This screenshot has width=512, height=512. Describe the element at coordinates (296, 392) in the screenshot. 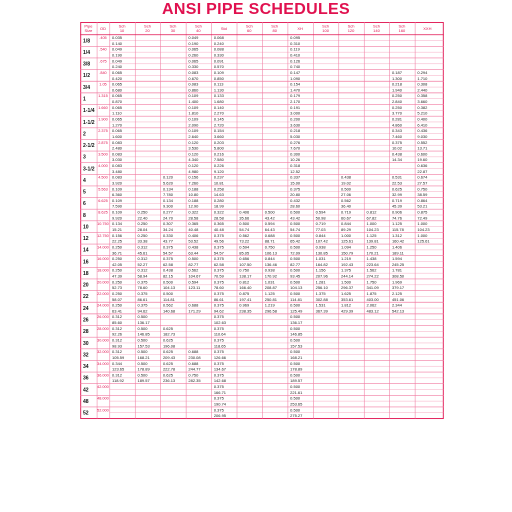

I see `weight-per-foot-value: 221.61` at that location.